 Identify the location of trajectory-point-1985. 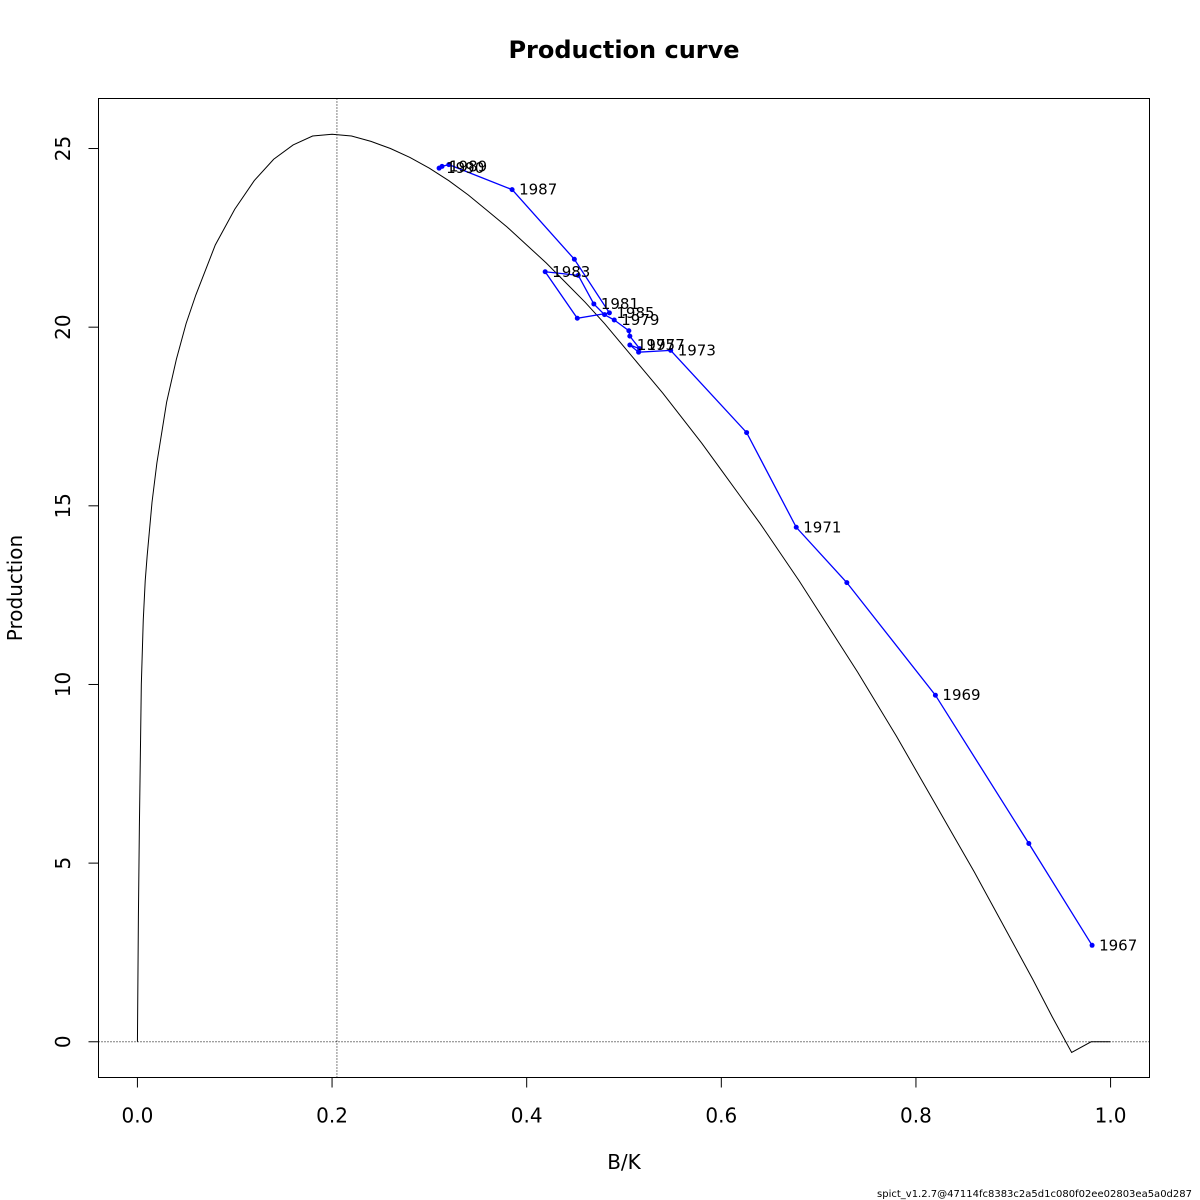
(609, 313).